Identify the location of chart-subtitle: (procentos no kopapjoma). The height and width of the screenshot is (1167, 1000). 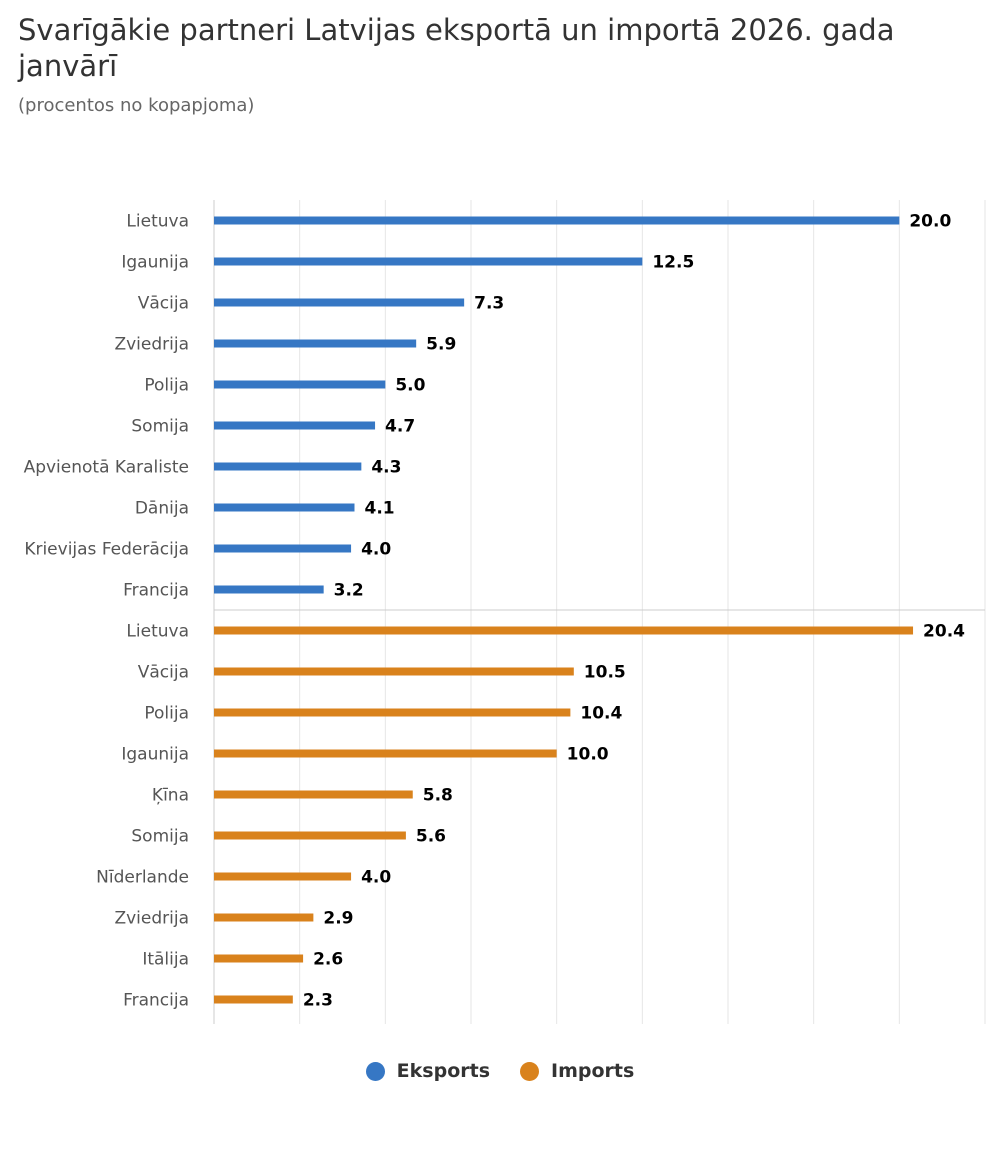
(136, 105).